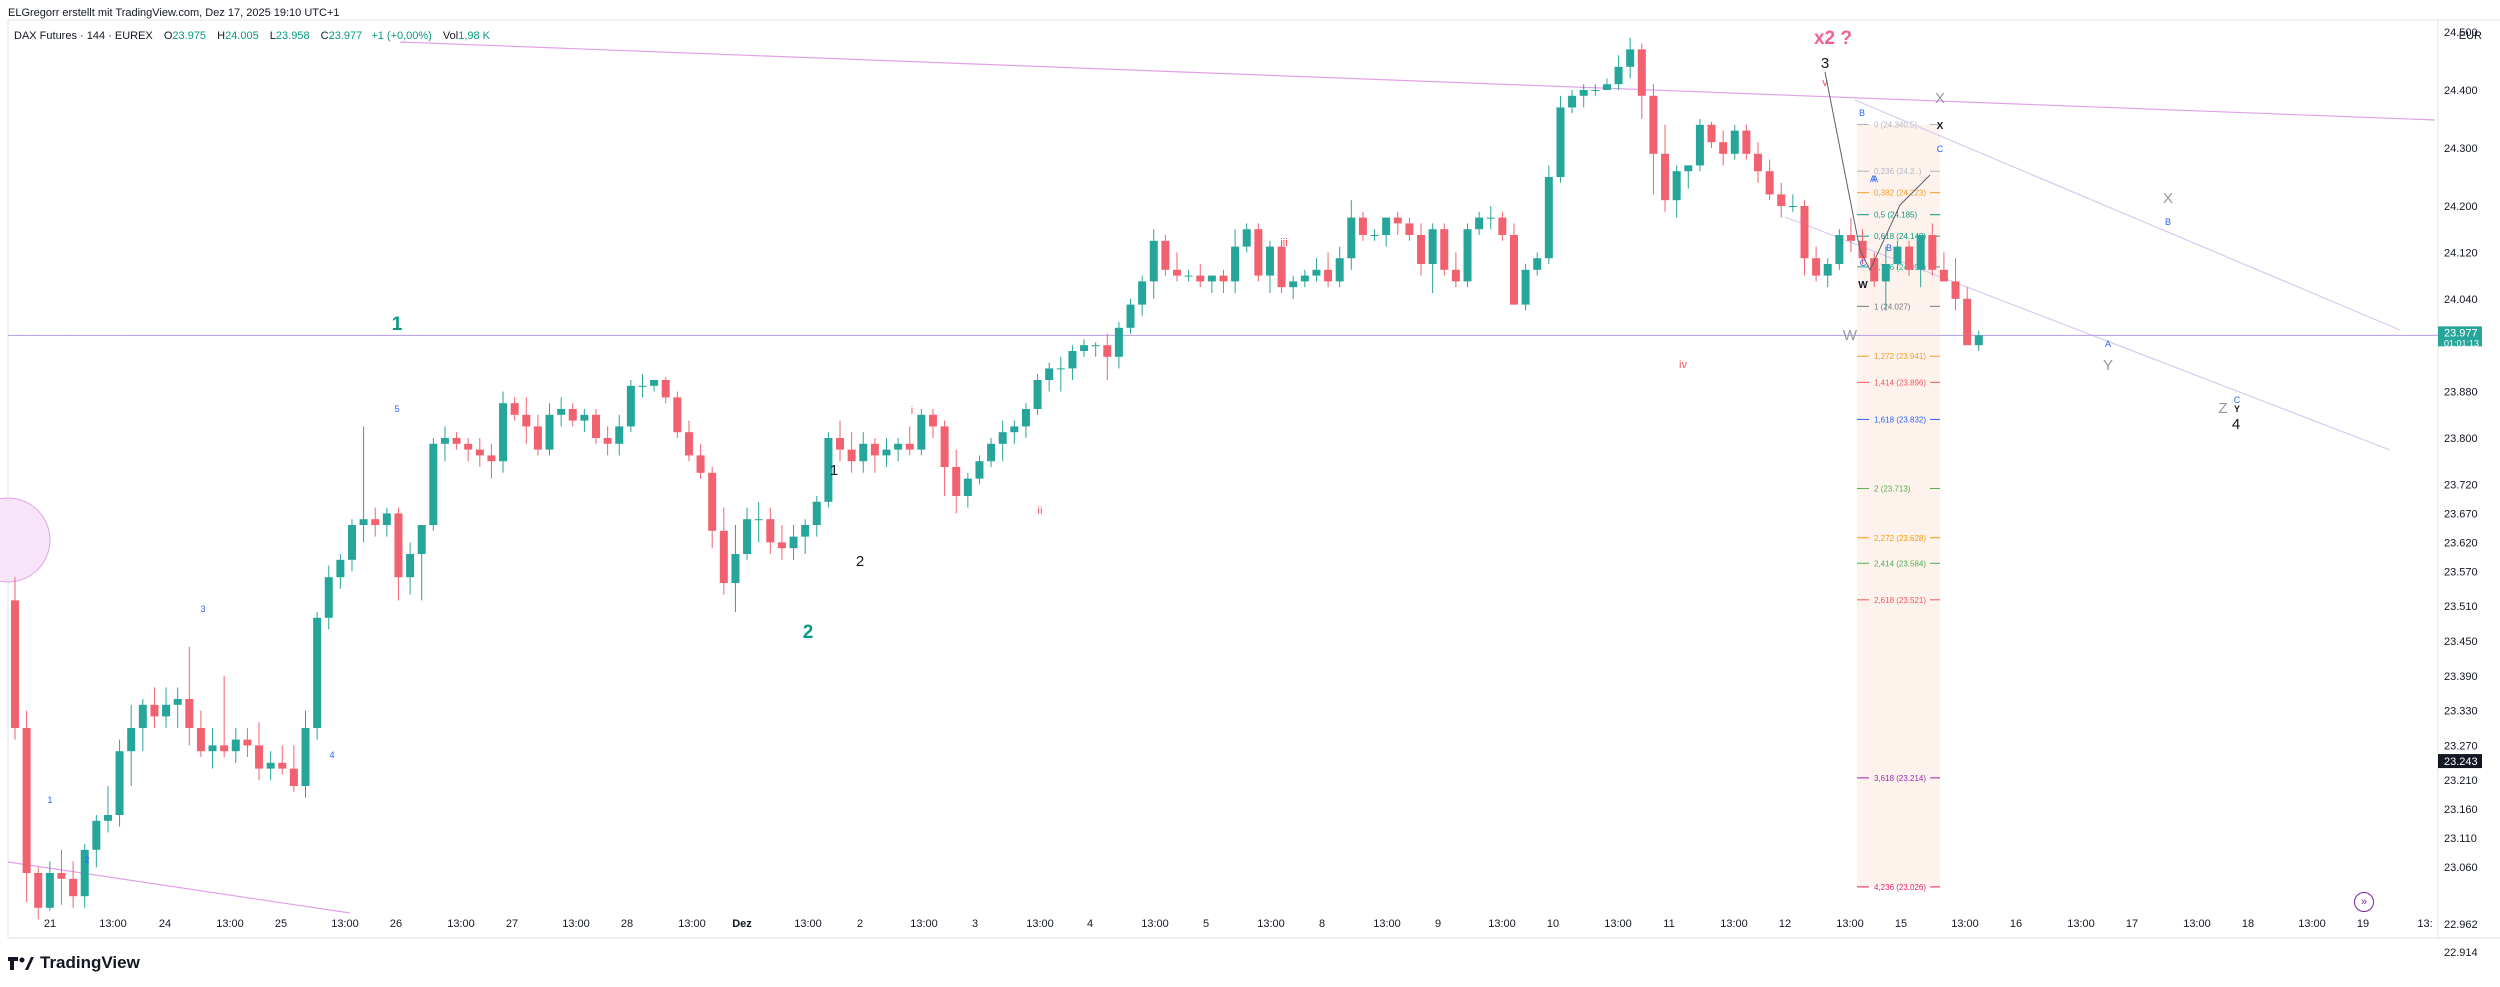 The height and width of the screenshot is (987, 2500). What do you see at coordinates (168, 36) in the screenshot?
I see `open-label: O` at bounding box center [168, 36].